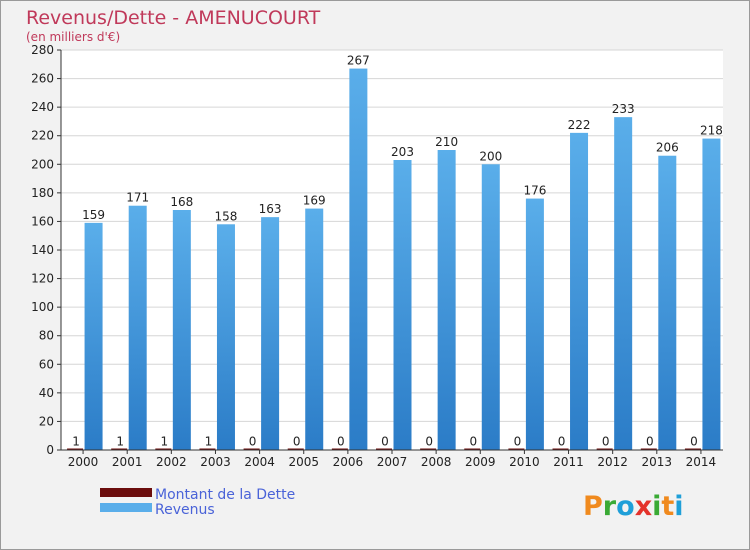 The width and height of the screenshot is (750, 550). Describe the element at coordinates (126, 507) in the screenshot. I see `legend-swatch-revenus` at that location.